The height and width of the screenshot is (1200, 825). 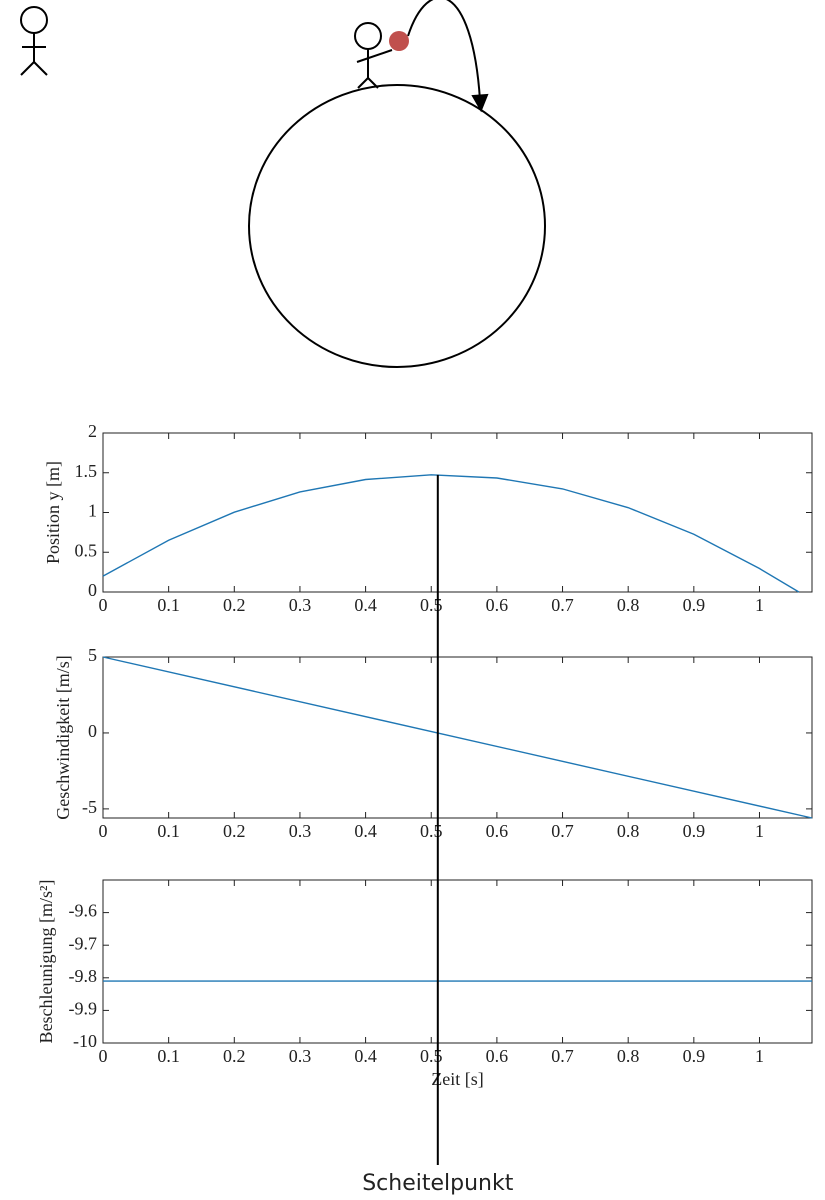 What do you see at coordinates (92, 655) in the screenshot?
I see `y-tick-label: 5` at bounding box center [92, 655].